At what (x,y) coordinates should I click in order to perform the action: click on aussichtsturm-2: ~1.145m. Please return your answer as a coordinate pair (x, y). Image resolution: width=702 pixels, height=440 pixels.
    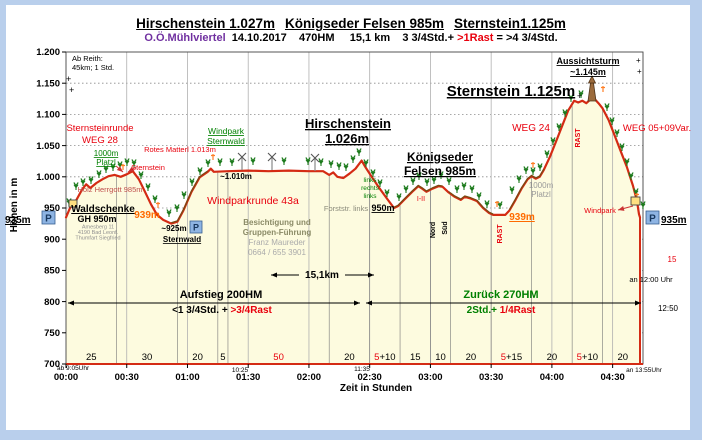
    Looking at the image, I should click on (588, 72).